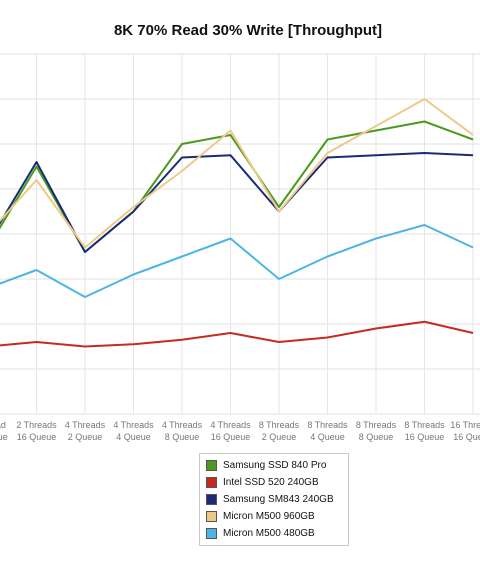  I want to click on legend-item: Samsung SSD 840 Pro, so click(274, 465).